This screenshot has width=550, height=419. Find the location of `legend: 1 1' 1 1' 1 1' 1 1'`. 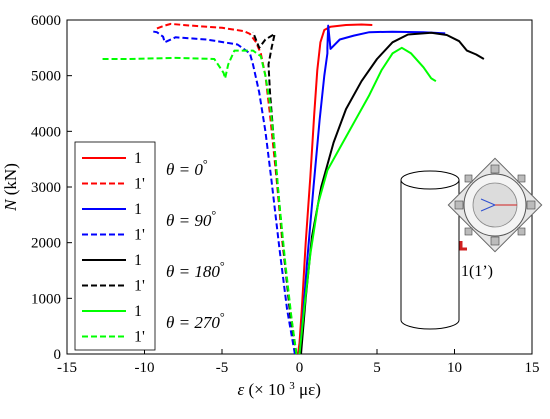

legend: 1 1' 1 1' 1 1' 1 1' is located at coordinates (115, 246).